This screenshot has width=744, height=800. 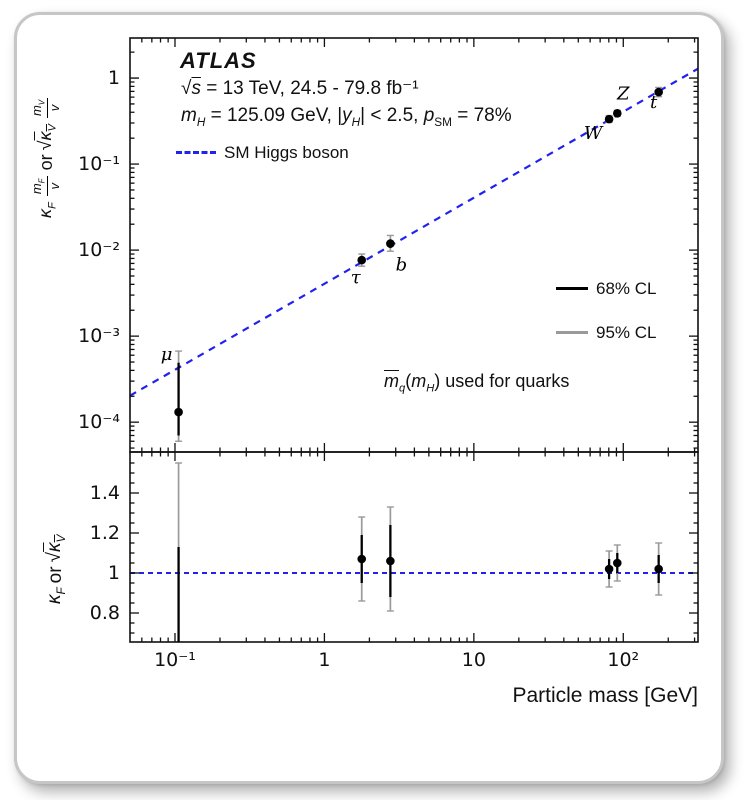 What do you see at coordinates (626, 288) in the screenshot?
I see `cl68-legend-label: 68% CL` at bounding box center [626, 288].